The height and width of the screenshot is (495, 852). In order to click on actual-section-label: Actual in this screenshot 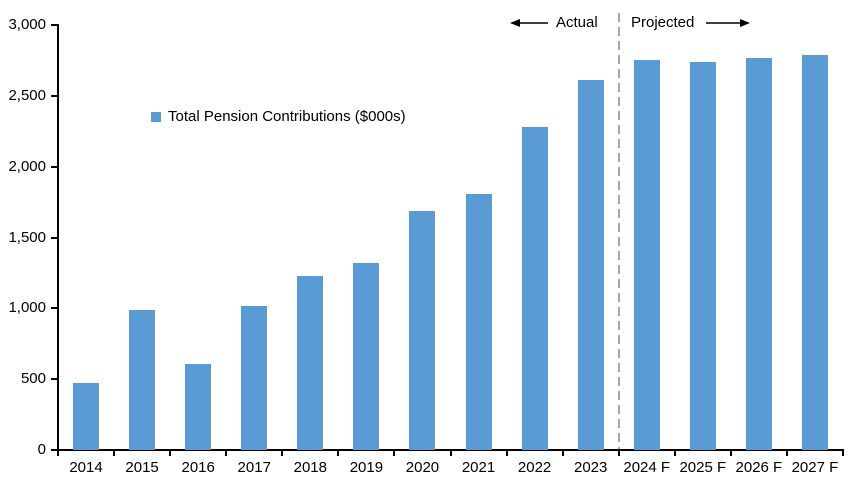, I will do `click(577, 22)`.